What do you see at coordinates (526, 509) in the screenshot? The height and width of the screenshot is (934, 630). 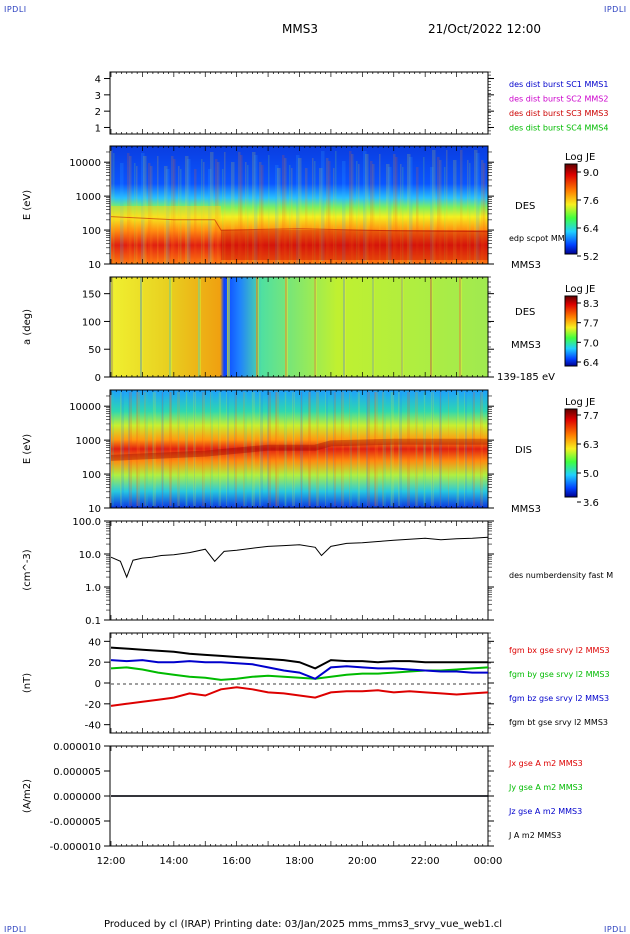 I see `dis-energy-sublabel: MMS3` at bounding box center [526, 509].